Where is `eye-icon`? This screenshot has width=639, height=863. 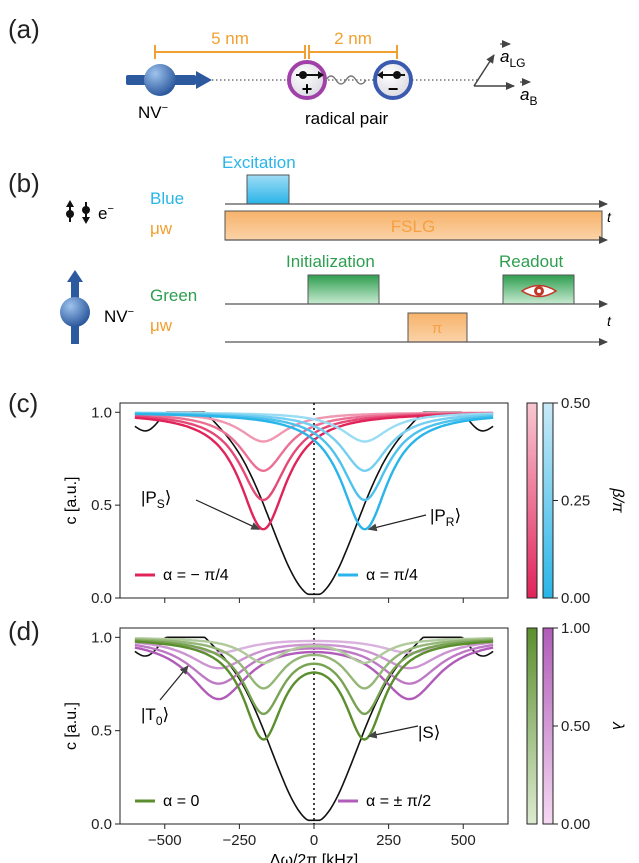
eye-icon is located at coordinates (539, 291).